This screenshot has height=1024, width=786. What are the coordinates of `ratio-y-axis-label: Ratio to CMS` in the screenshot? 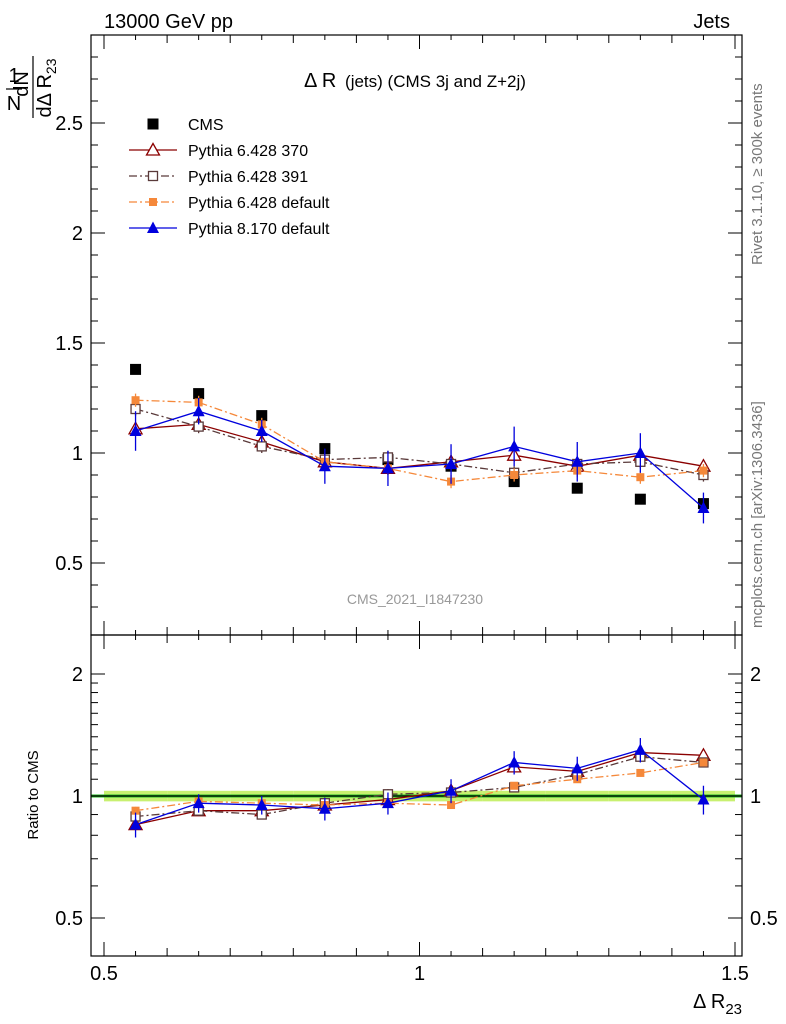 It's located at (33, 794).